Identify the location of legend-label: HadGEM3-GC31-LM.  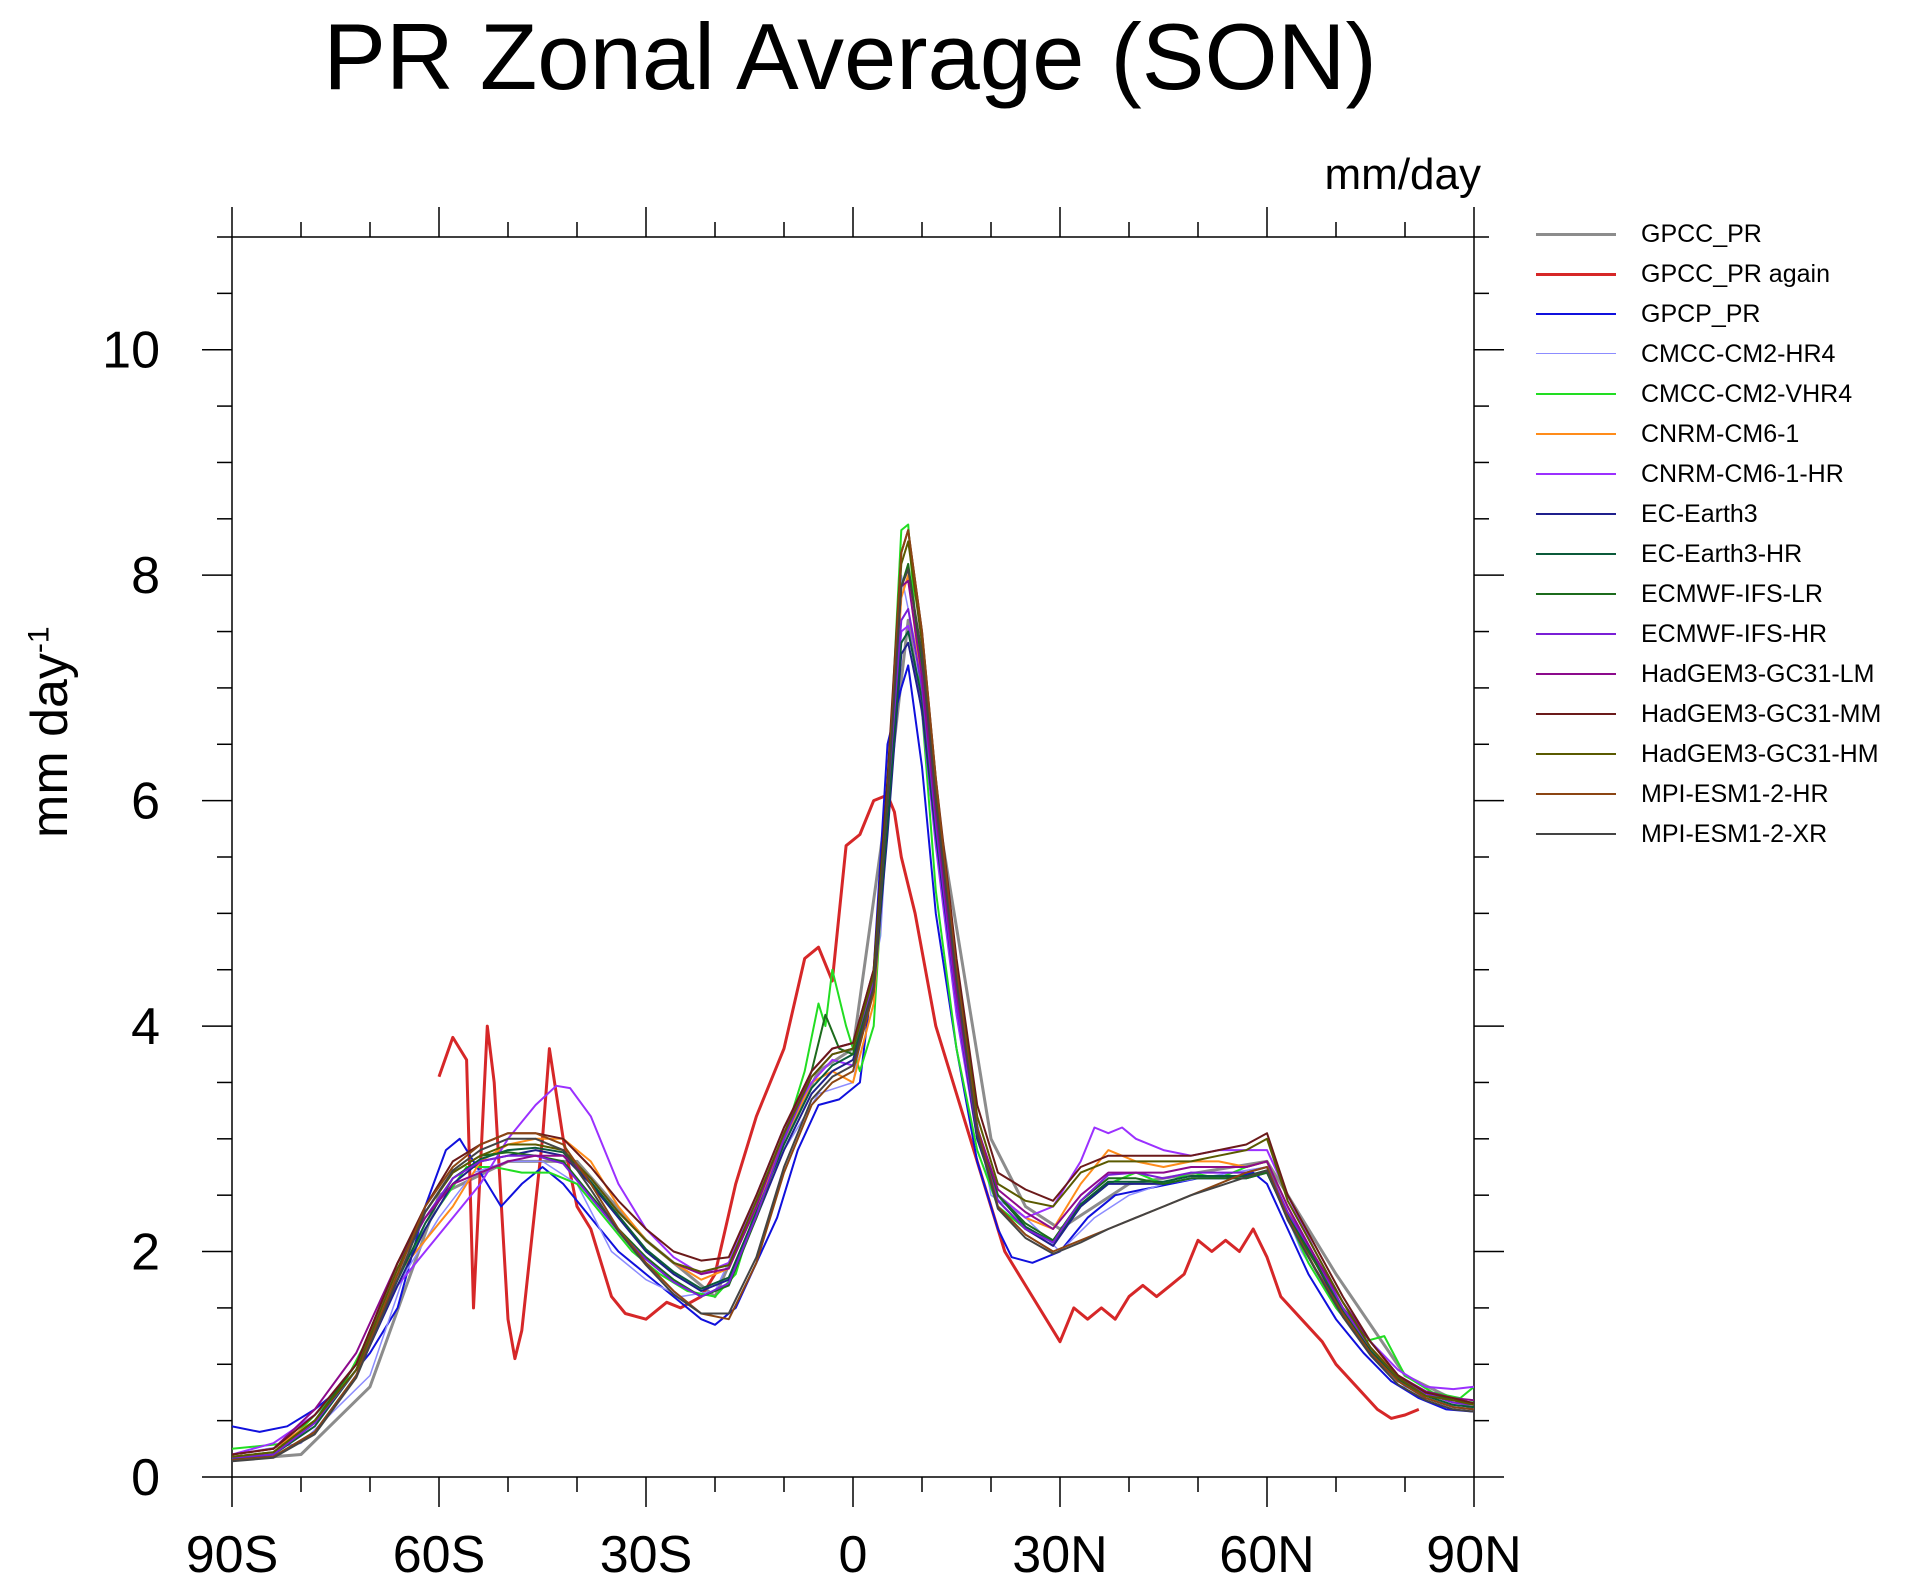
(1758, 674).